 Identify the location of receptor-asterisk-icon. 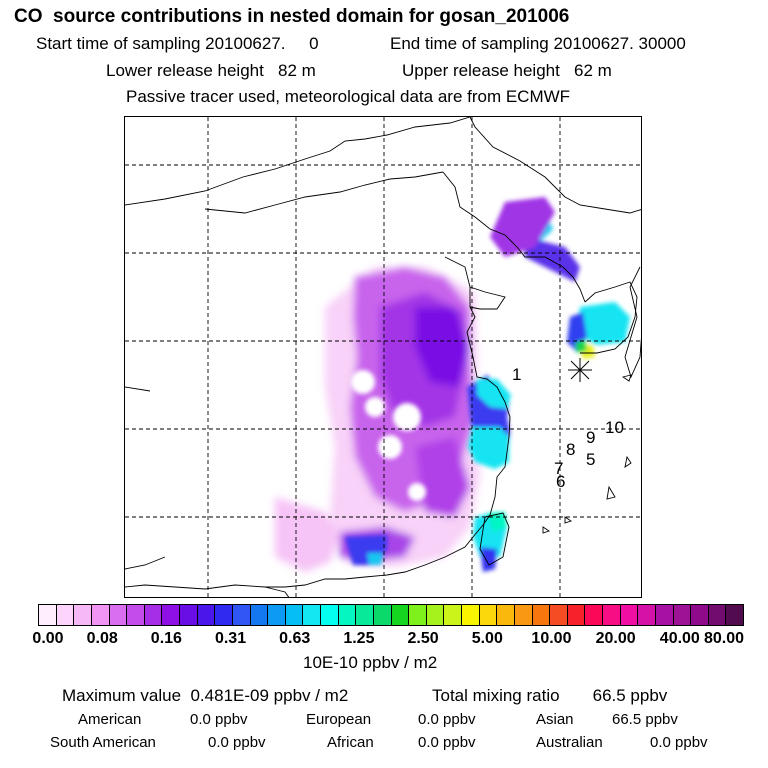
(580, 370).